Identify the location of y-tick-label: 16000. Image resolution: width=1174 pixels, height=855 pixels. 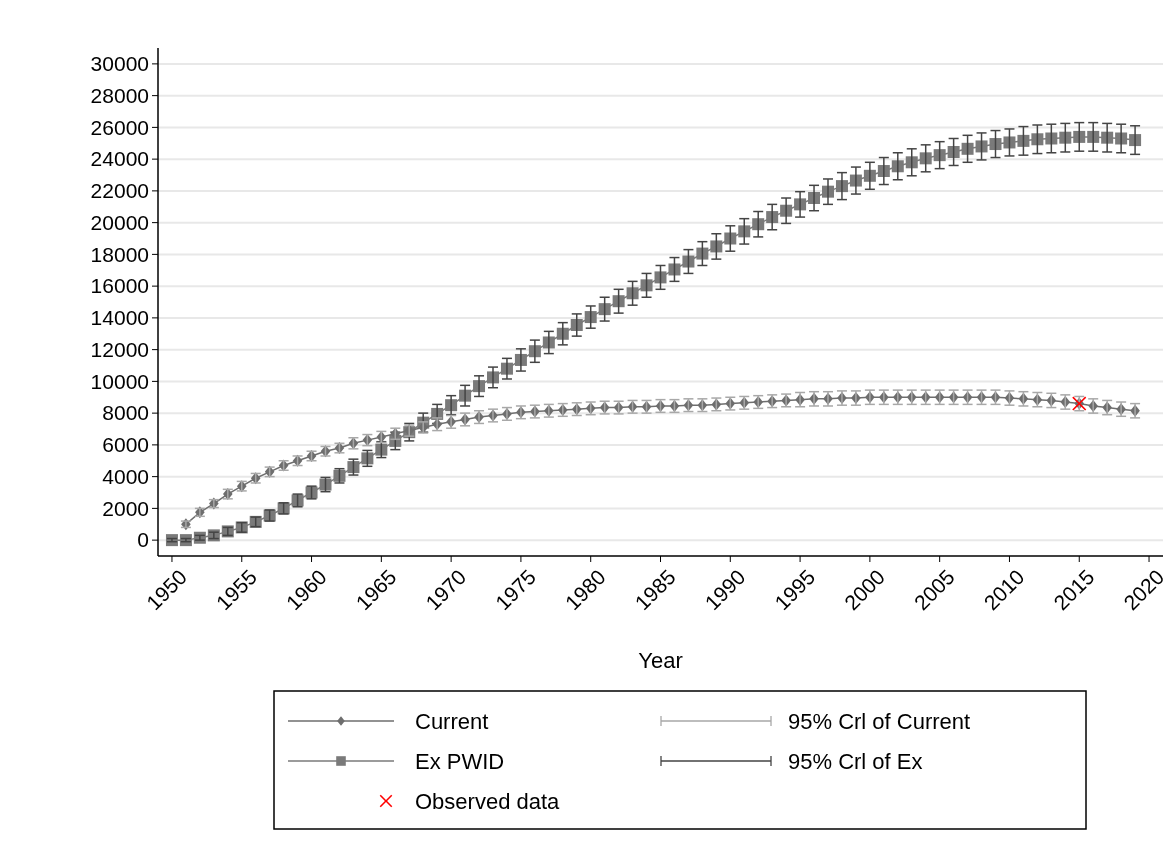
(119, 286).